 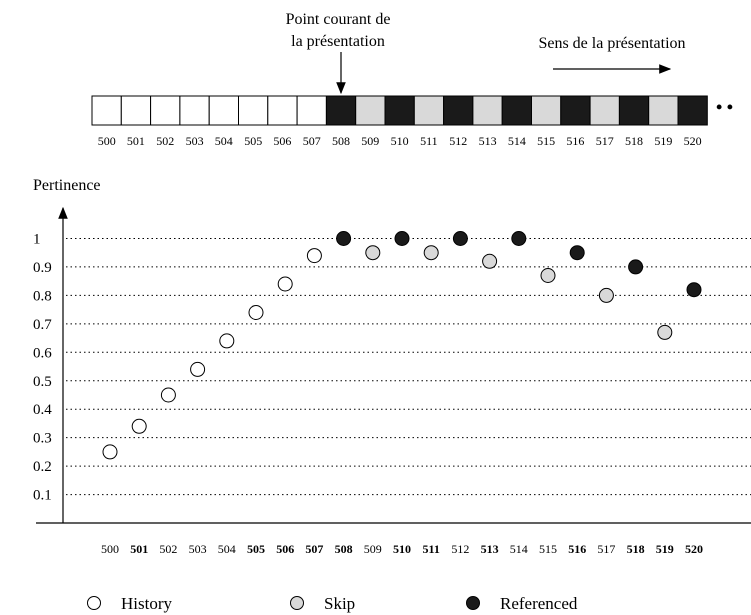 What do you see at coordinates (575, 141) in the screenshot?
I see `timeline-label-516: 516` at bounding box center [575, 141].